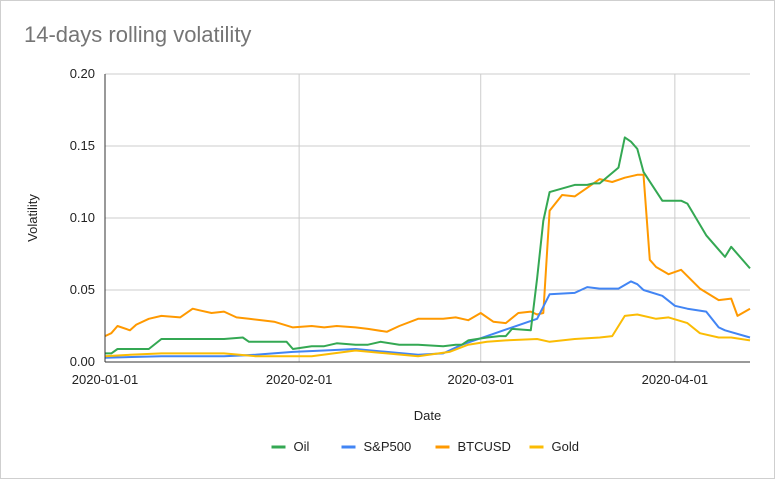  I want to click on x-tick-label: 2020-02-01, so click(299, 379).